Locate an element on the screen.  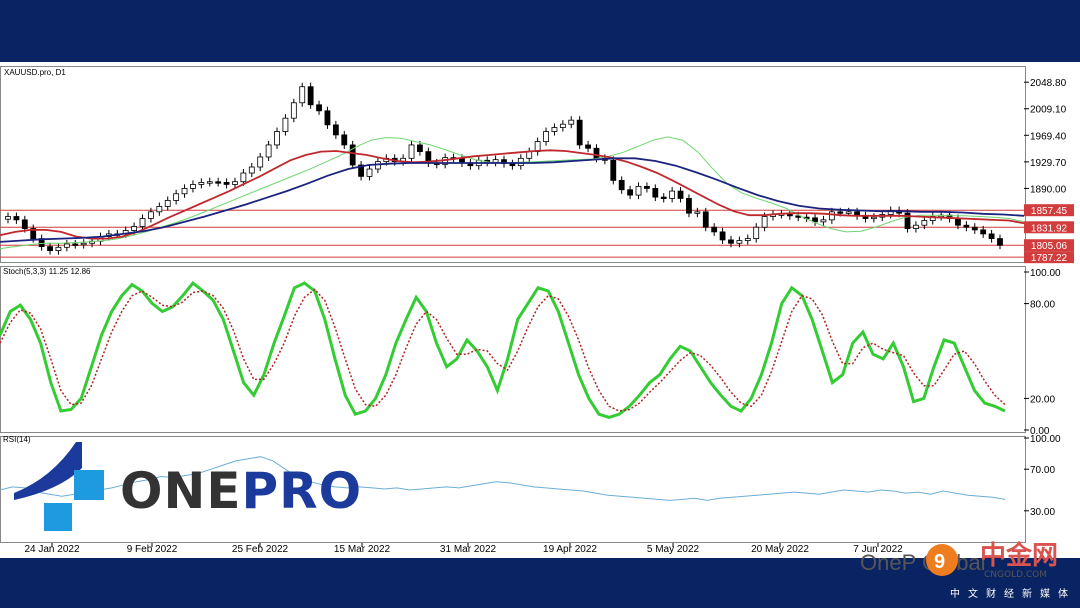
rsi-tick-label: 30.00 is located at coordinates (1042, 512).